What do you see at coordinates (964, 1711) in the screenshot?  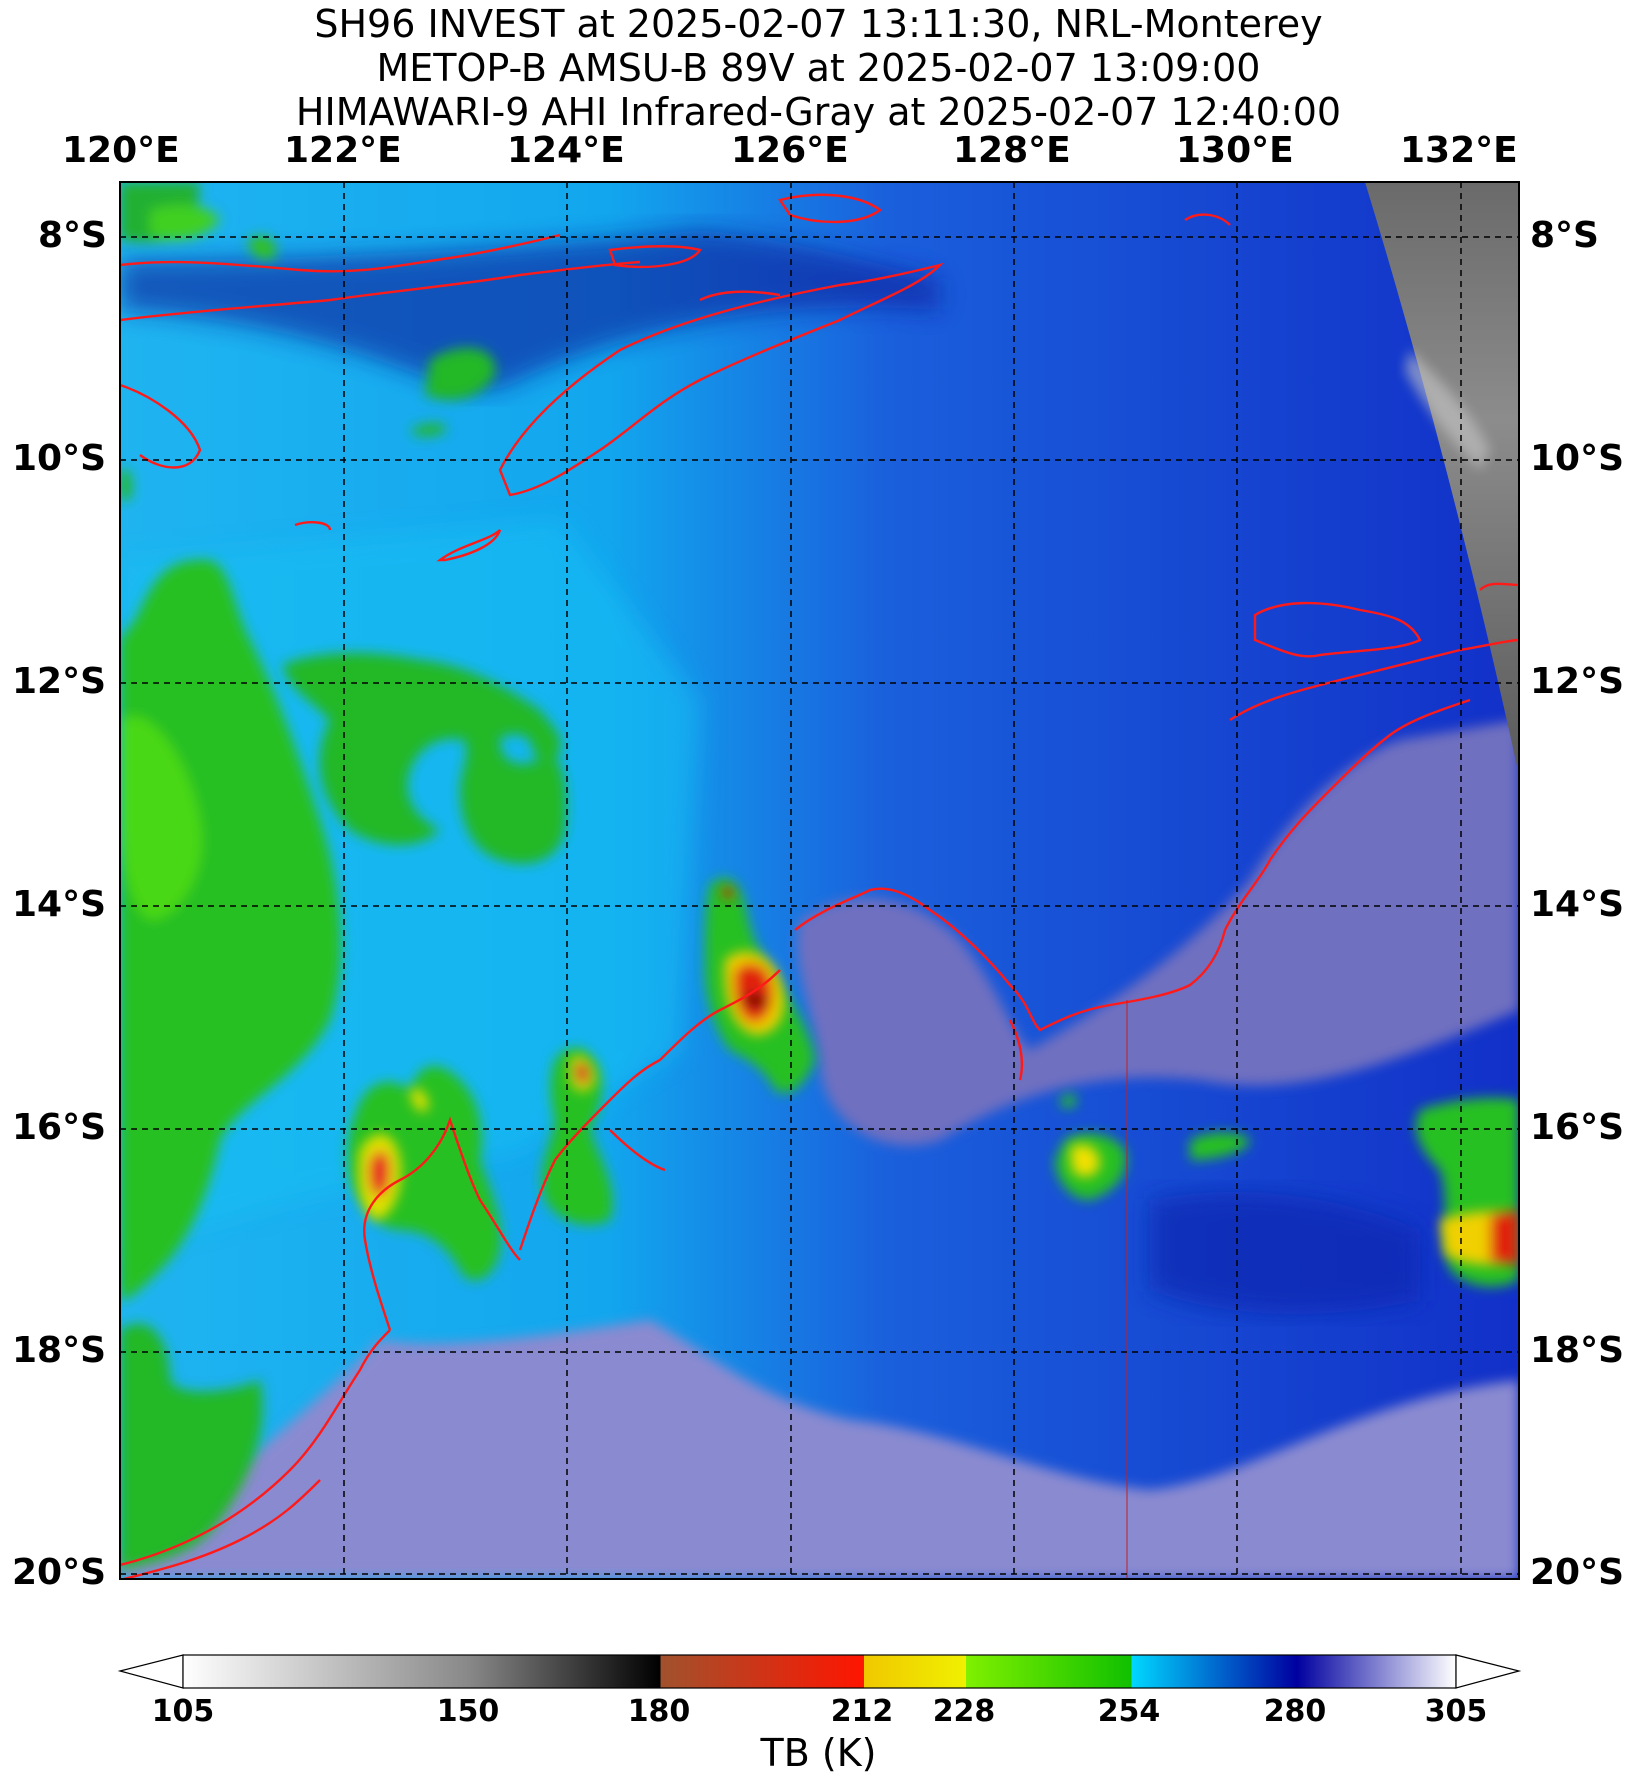 I see `colorbar-tick-228: 228` at bounding box center [964, 1711].